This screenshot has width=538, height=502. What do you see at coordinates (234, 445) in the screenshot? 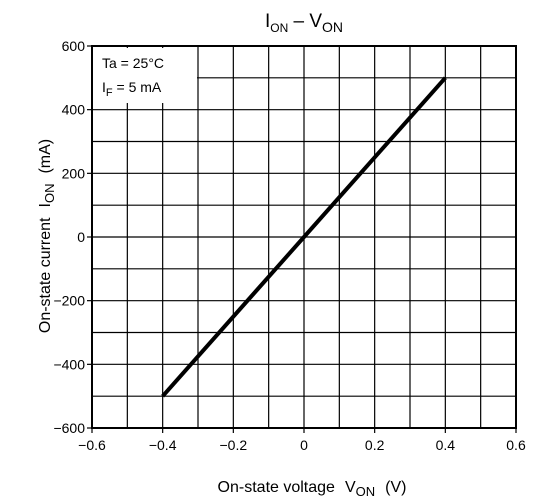
I see `x-tick-label: −0.2` at bounding box center [234, 445].